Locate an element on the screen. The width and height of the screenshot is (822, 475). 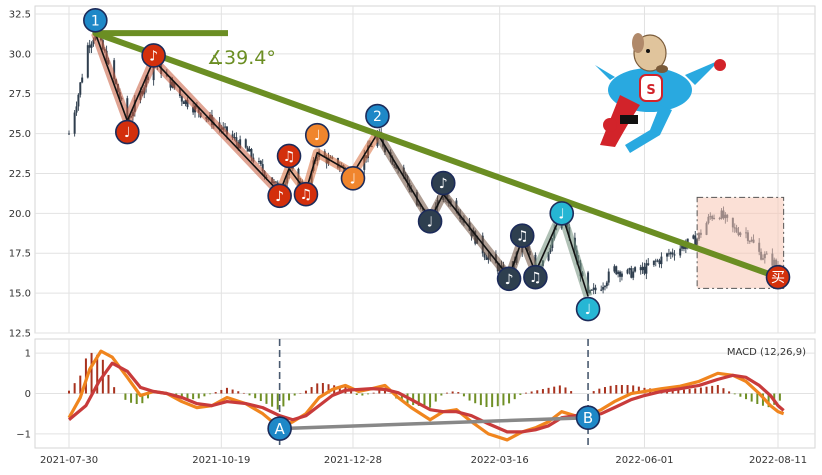
macd-legend: MACD (12,26,9) is located at coordinates (766, 352).